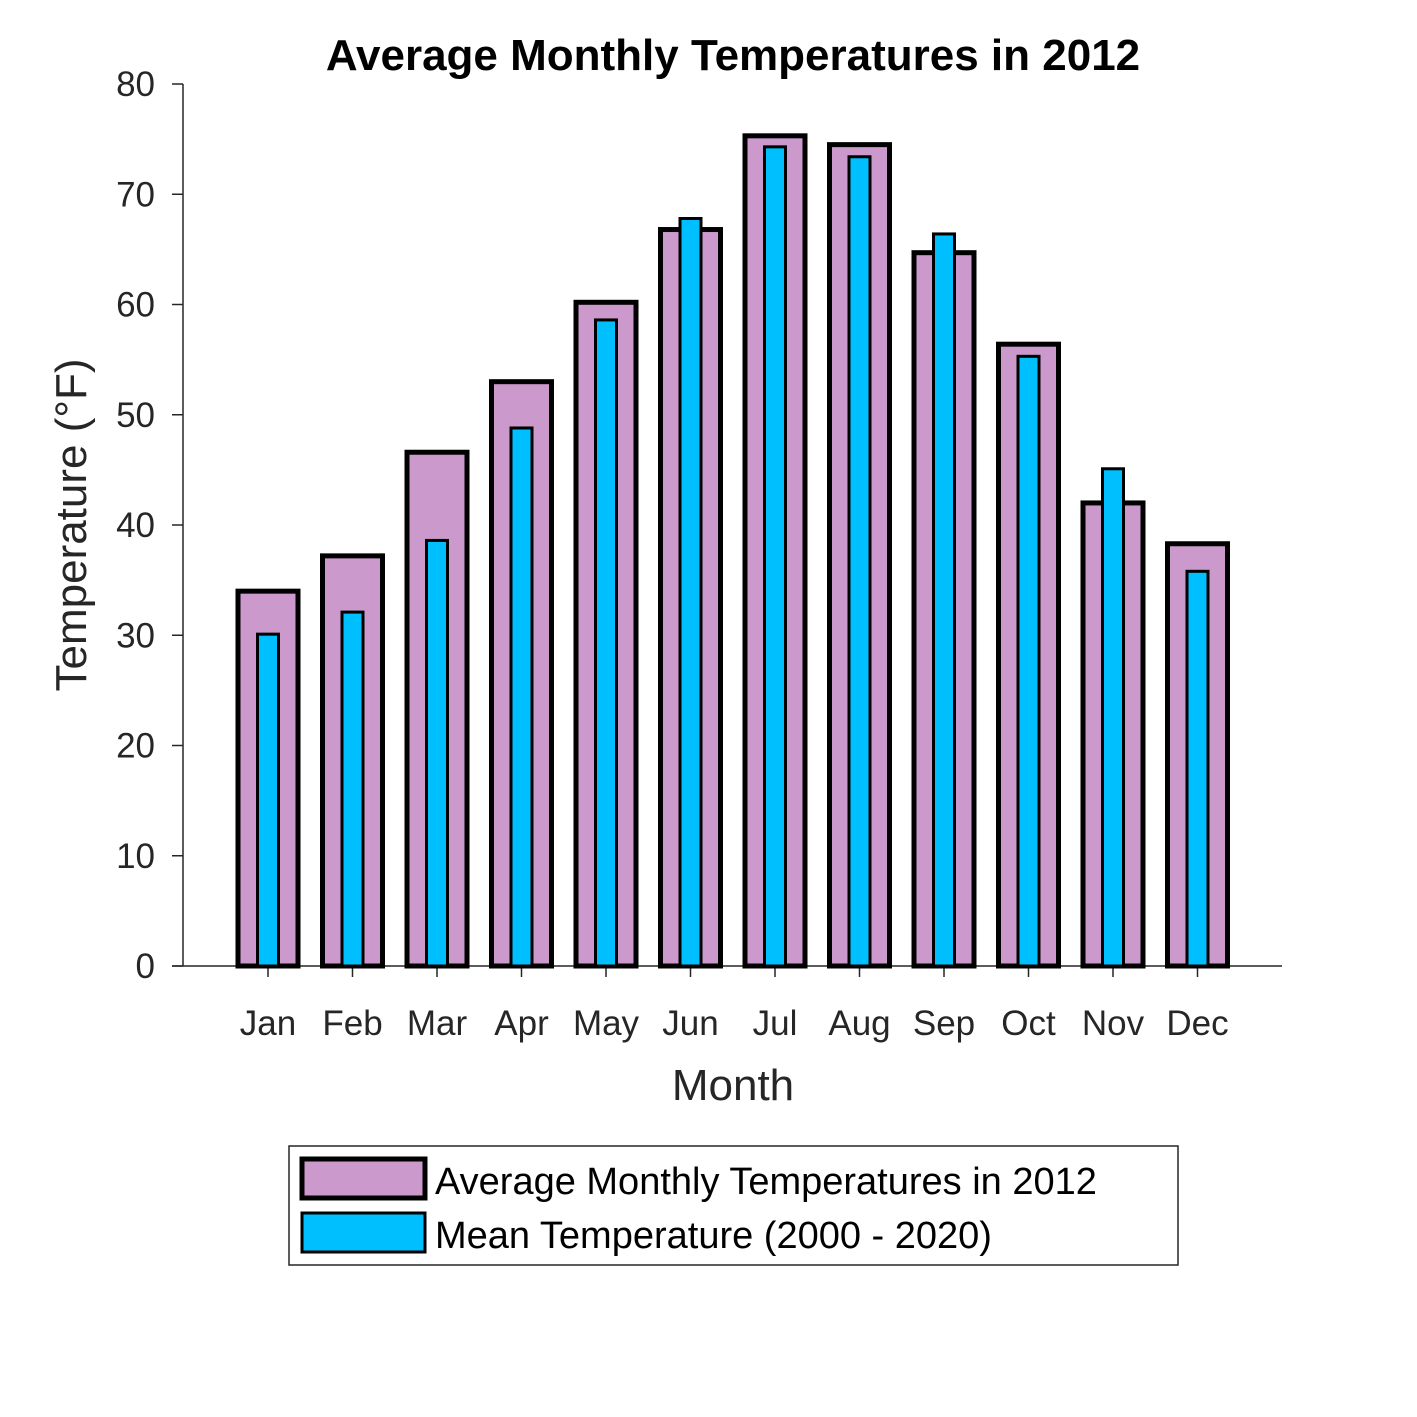  What do you see at coordinates (363, 1178) in the screenshot?
I see `legend-swatch-2012` at bounding box center [363, 1178].